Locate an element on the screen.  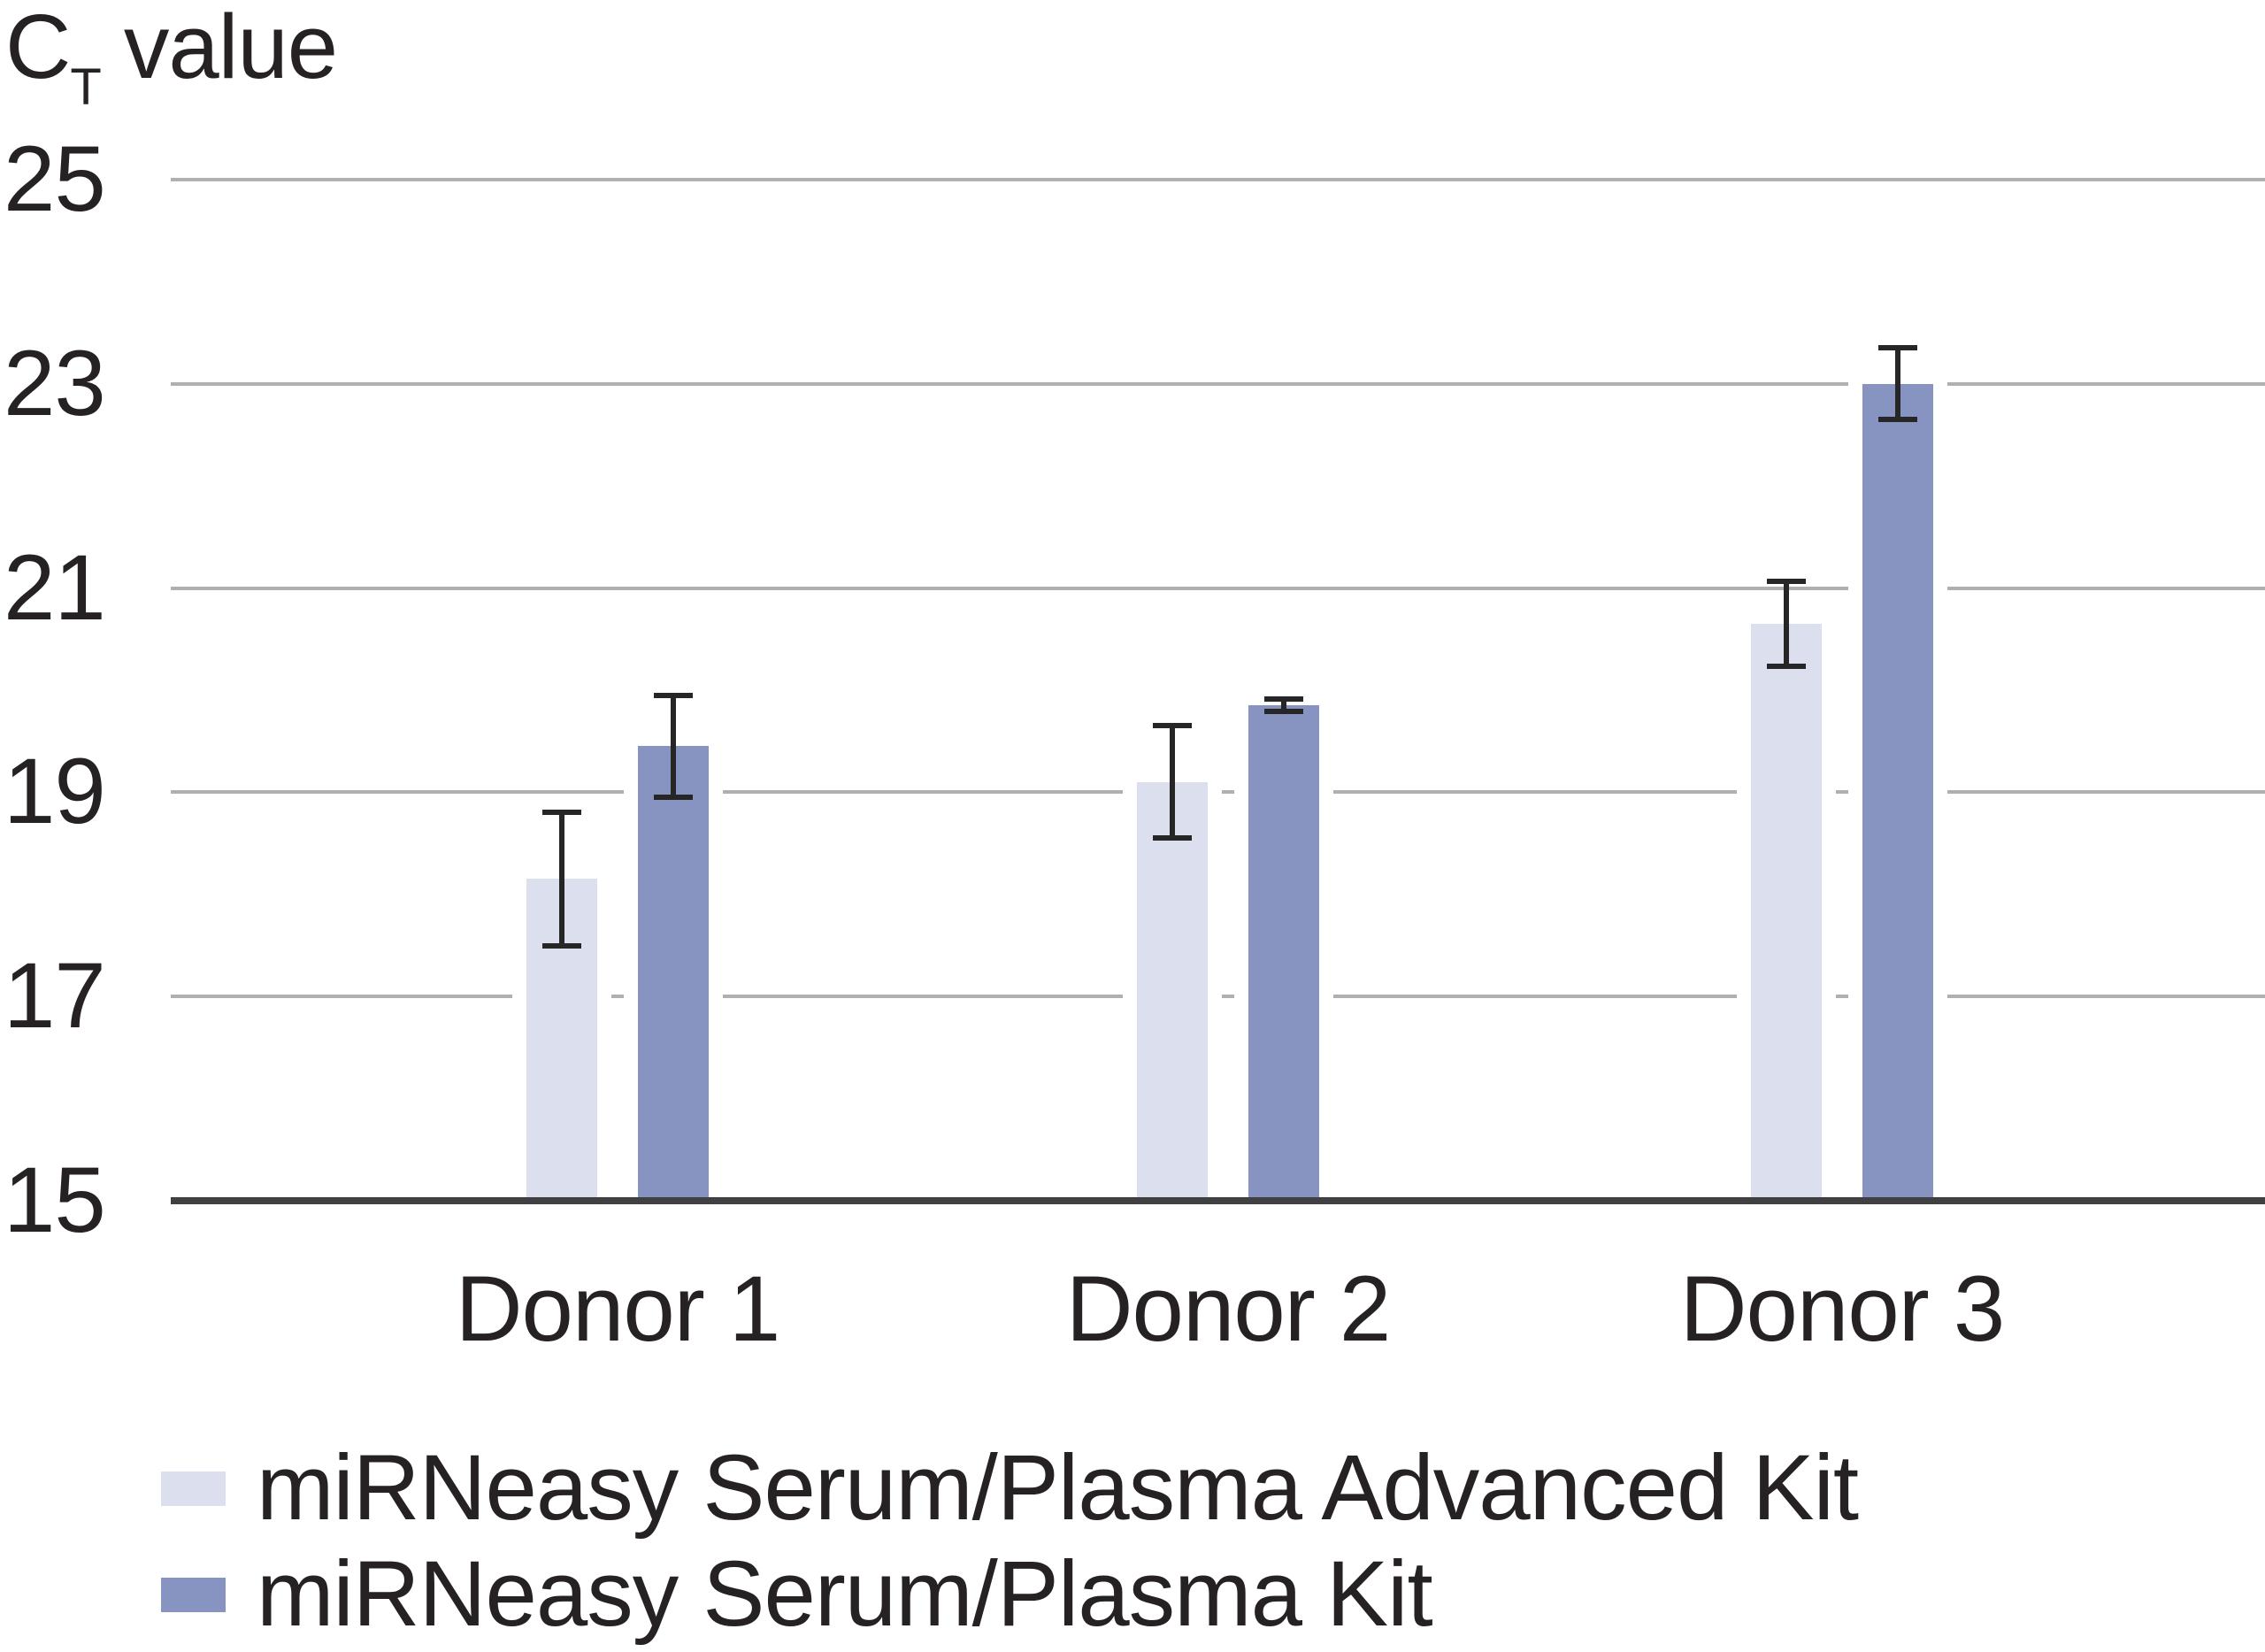
y-tick-label-15: 15 is located at coordinates (55, 1200).